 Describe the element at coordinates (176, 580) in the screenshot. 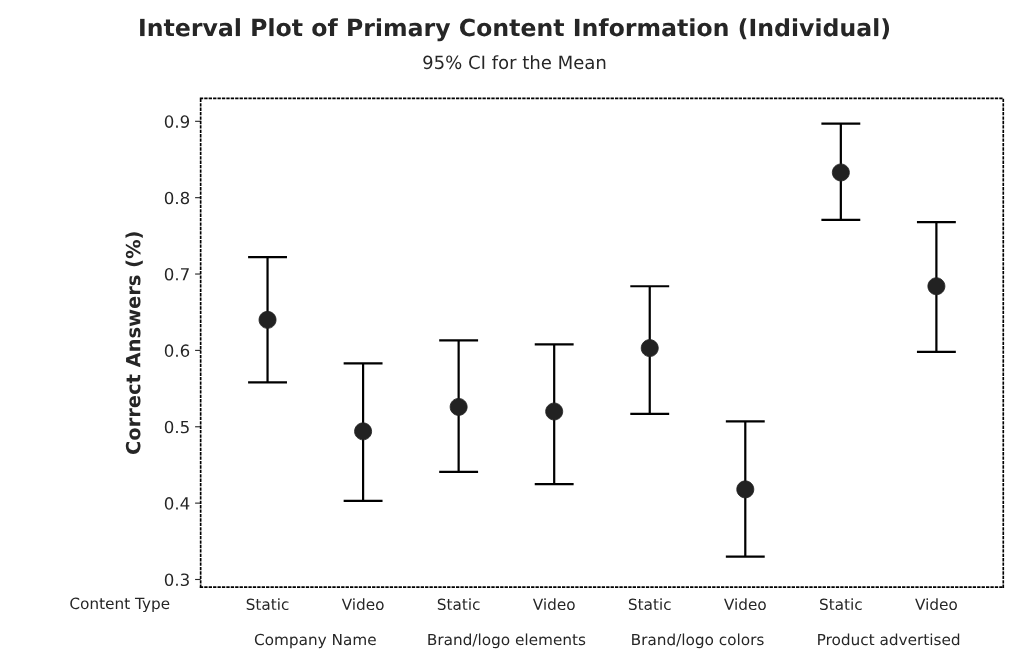

I see `y-tick-label: 0.3` at that location.